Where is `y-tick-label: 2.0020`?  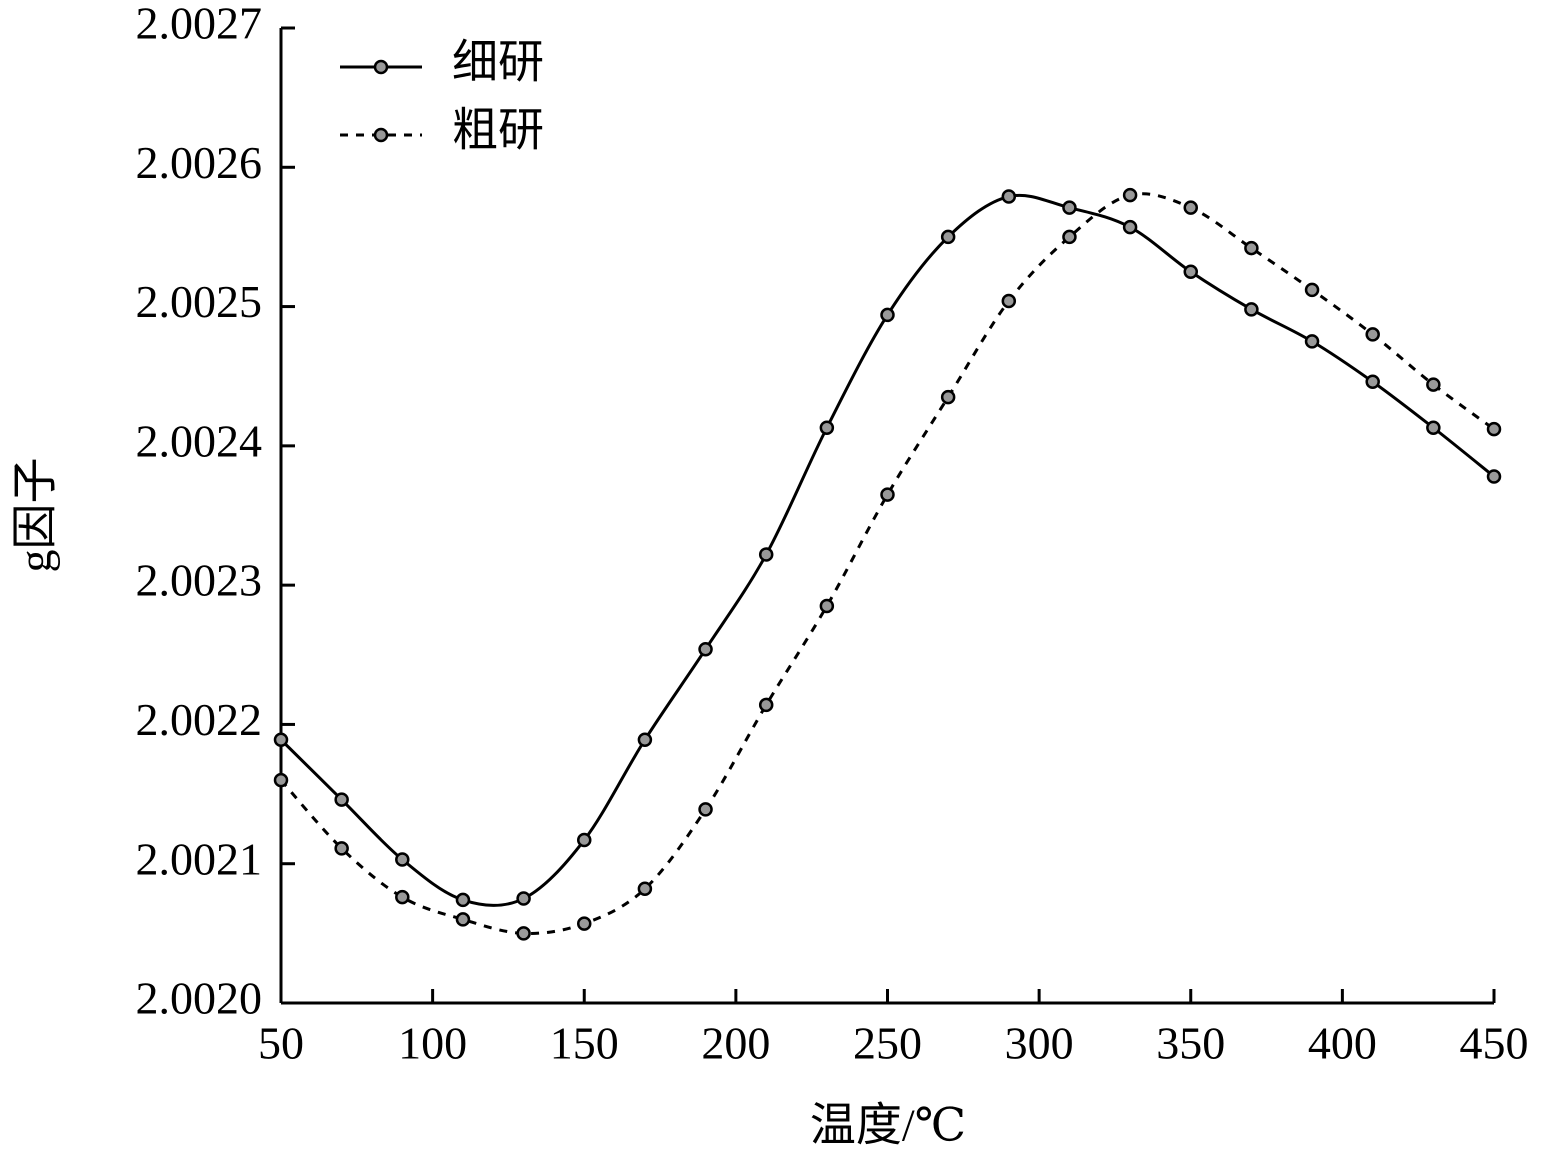
y-tick-label: 2.0020 is located at coordinates (199, 998).